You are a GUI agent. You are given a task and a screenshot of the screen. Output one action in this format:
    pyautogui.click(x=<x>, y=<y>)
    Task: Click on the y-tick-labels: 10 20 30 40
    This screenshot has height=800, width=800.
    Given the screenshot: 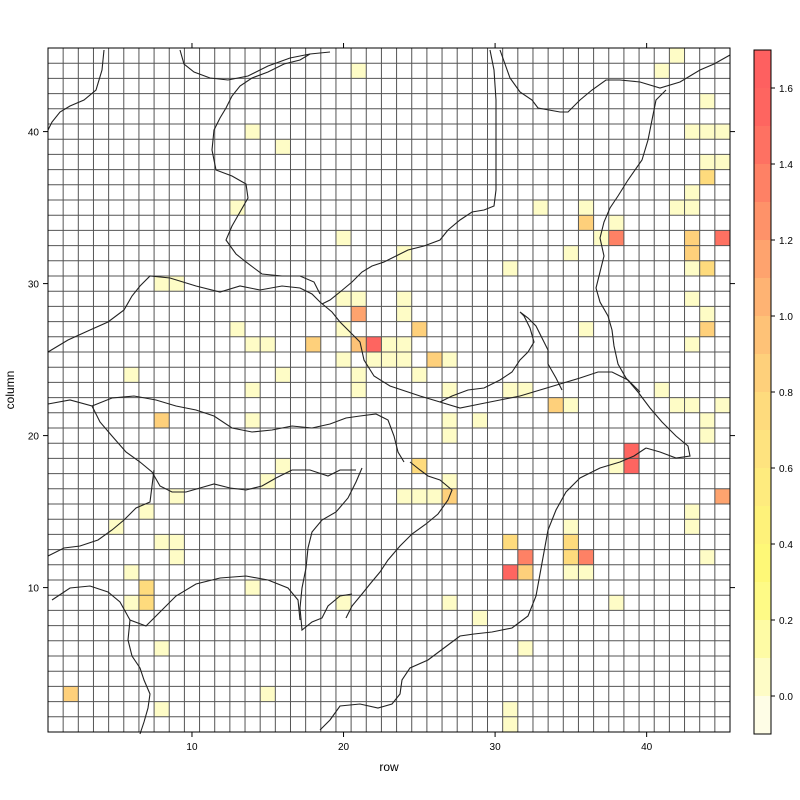 What is the action you would take?
    pyautogui.click(x=34, y=361)
    